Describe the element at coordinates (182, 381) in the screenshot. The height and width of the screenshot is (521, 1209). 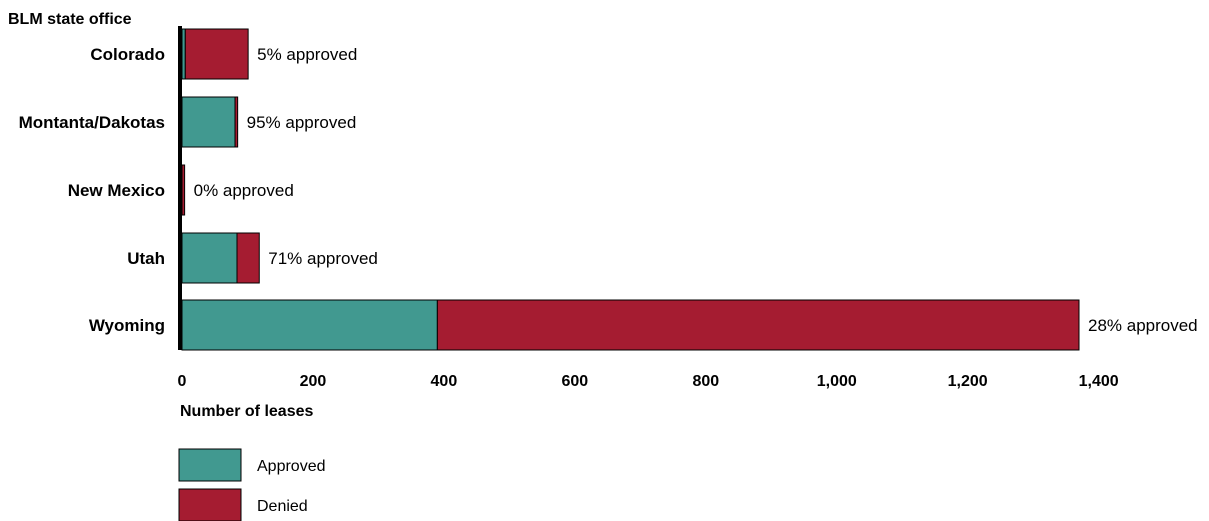
I see `x-tick-label-0: 0` at that location.